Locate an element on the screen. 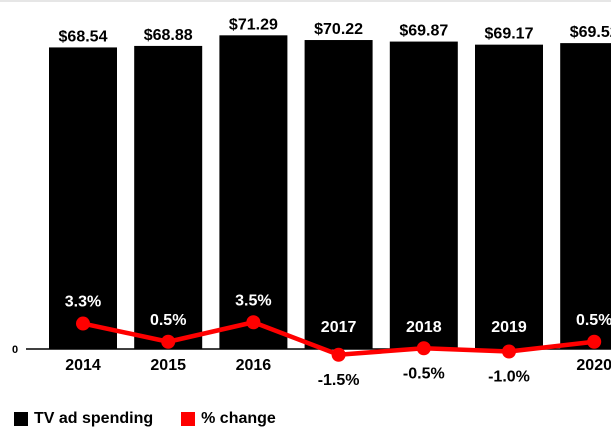 The height and width of the screenshot is (431, 611). pct-change-label-2015: 0.5% is located at coordinates (168, 320).